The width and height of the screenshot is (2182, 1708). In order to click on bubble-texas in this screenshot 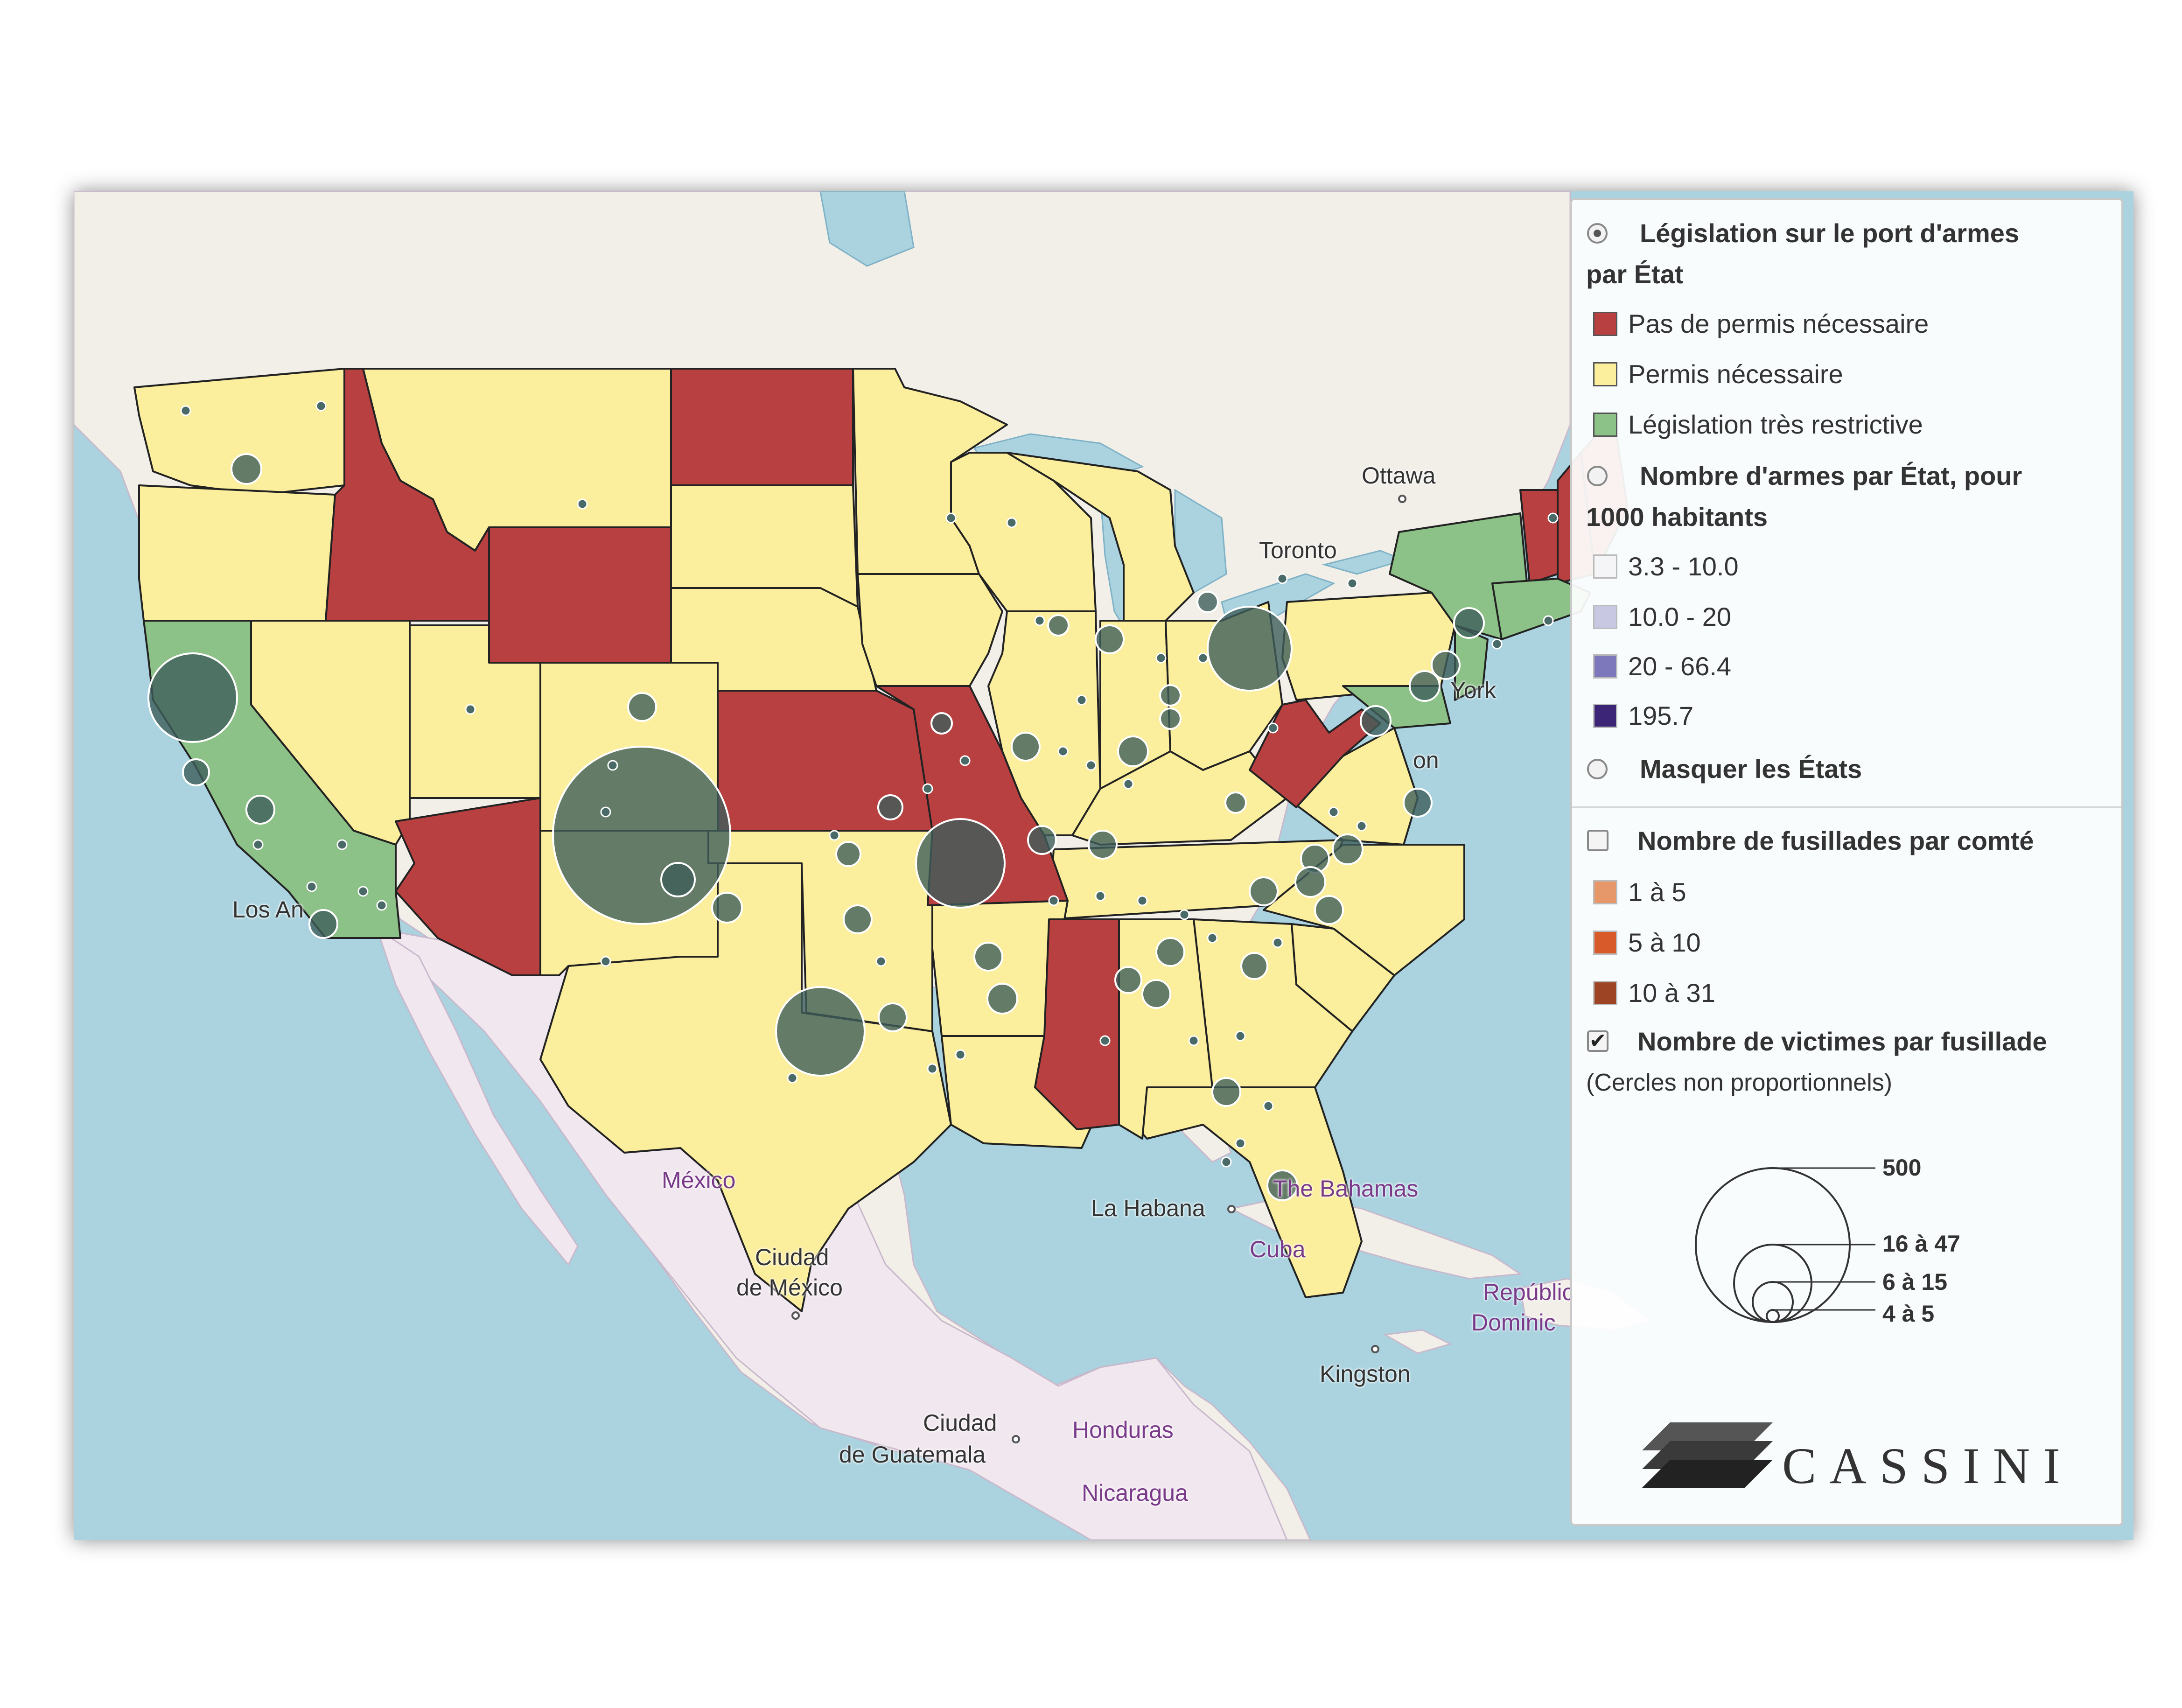, I will do `click(820, 1031)`.